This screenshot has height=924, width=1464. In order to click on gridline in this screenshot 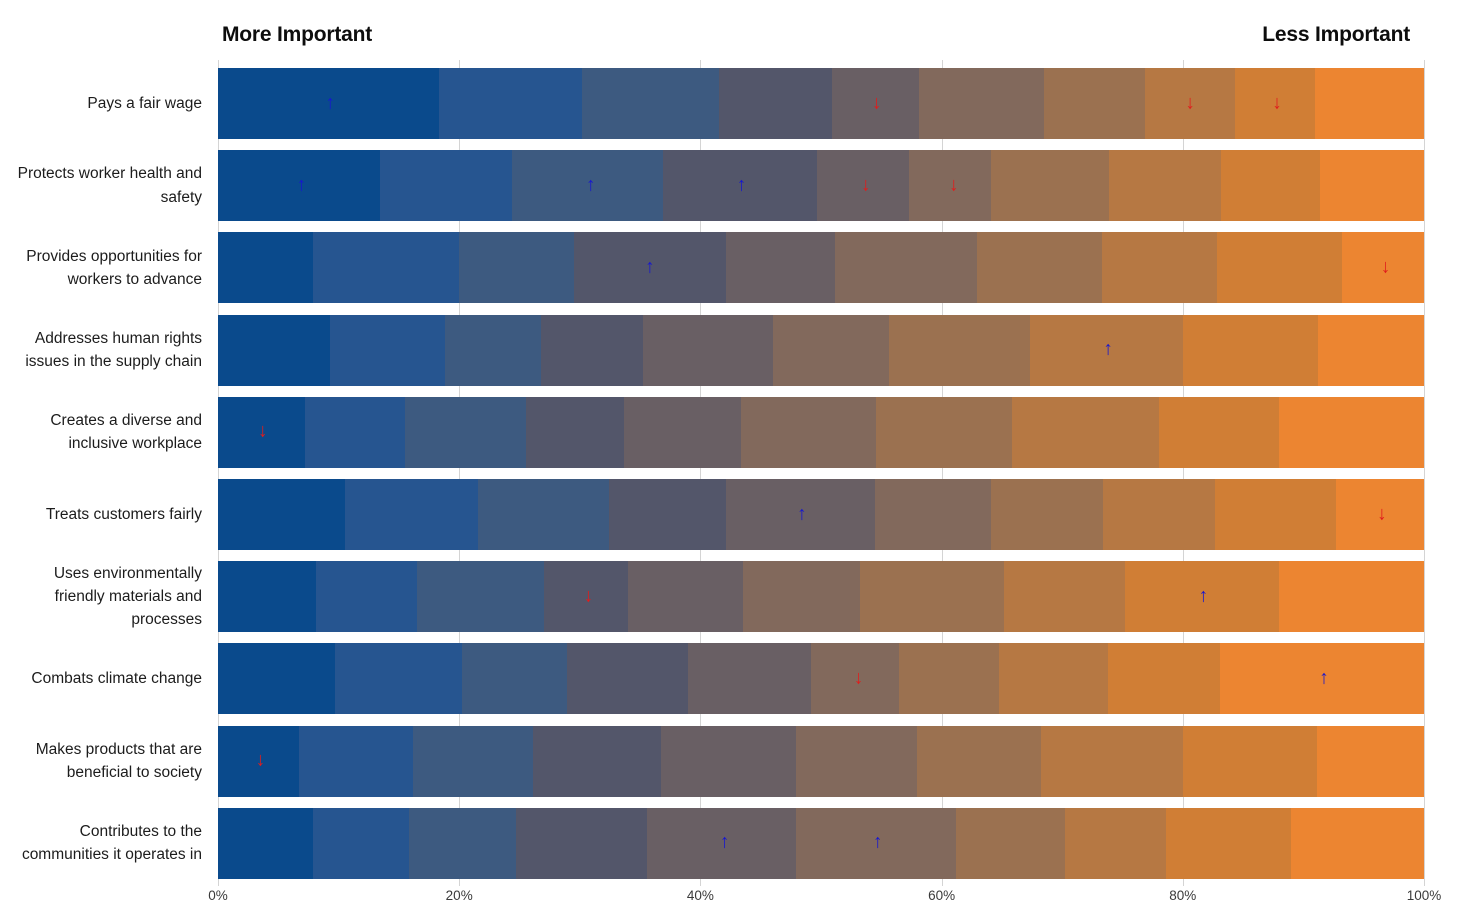, I will do `click(1424, 473)`.